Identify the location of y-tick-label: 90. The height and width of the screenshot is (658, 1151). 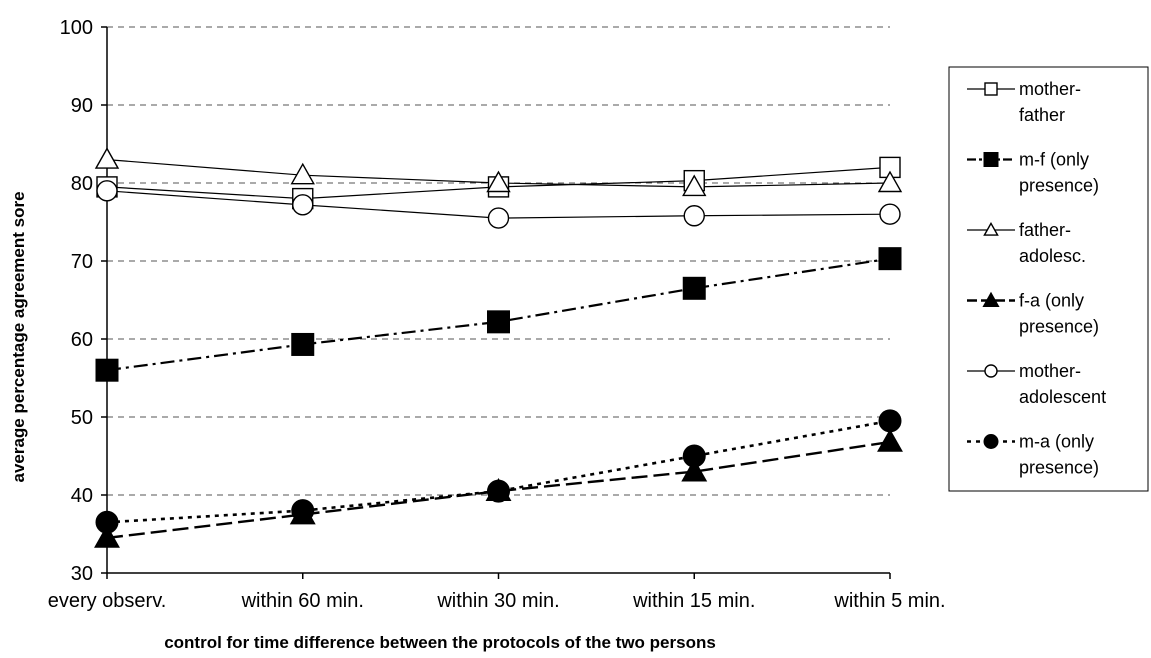
(82, 106).